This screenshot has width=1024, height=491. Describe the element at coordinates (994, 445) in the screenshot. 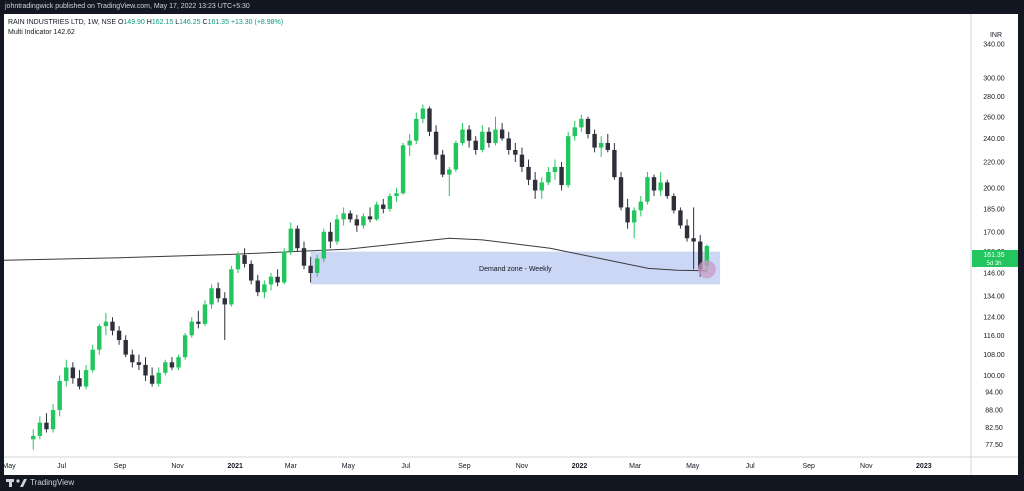

I see `price-tick-label: 77.50` at that location.